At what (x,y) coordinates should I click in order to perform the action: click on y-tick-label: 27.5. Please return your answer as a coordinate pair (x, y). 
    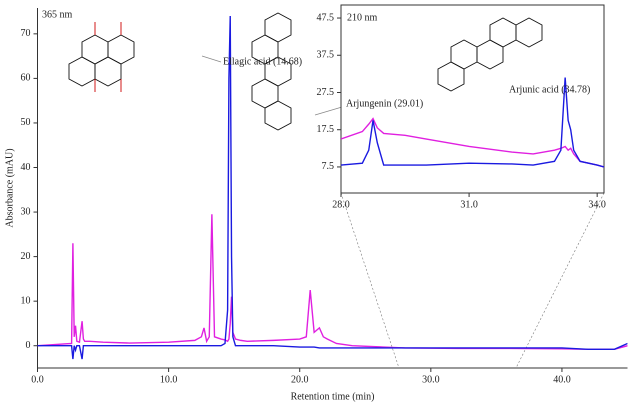
    Looking at the image, I should click on (326, 92).